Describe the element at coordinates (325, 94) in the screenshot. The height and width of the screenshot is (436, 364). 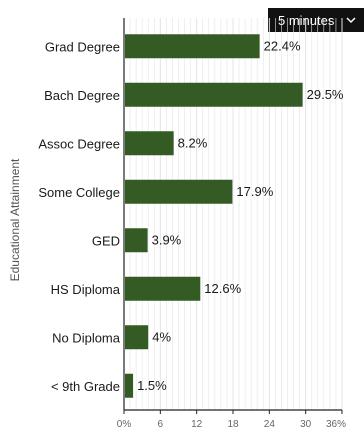
I see `value-label: 29.5%` at that location.